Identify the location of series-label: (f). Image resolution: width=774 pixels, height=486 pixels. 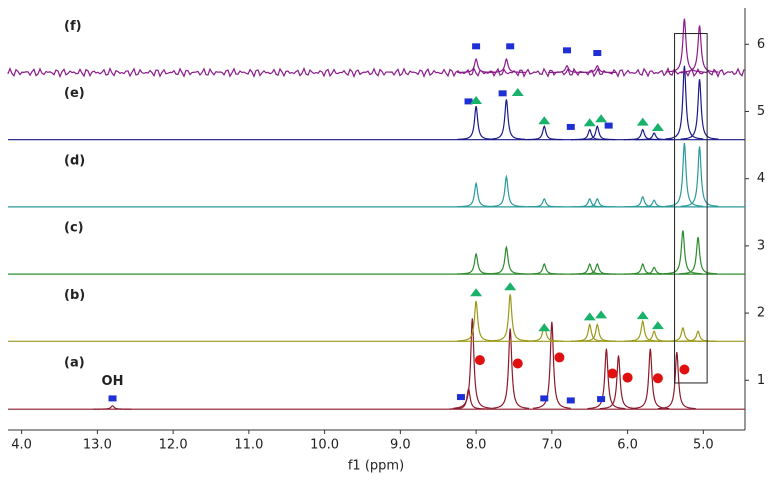
(73, 26).